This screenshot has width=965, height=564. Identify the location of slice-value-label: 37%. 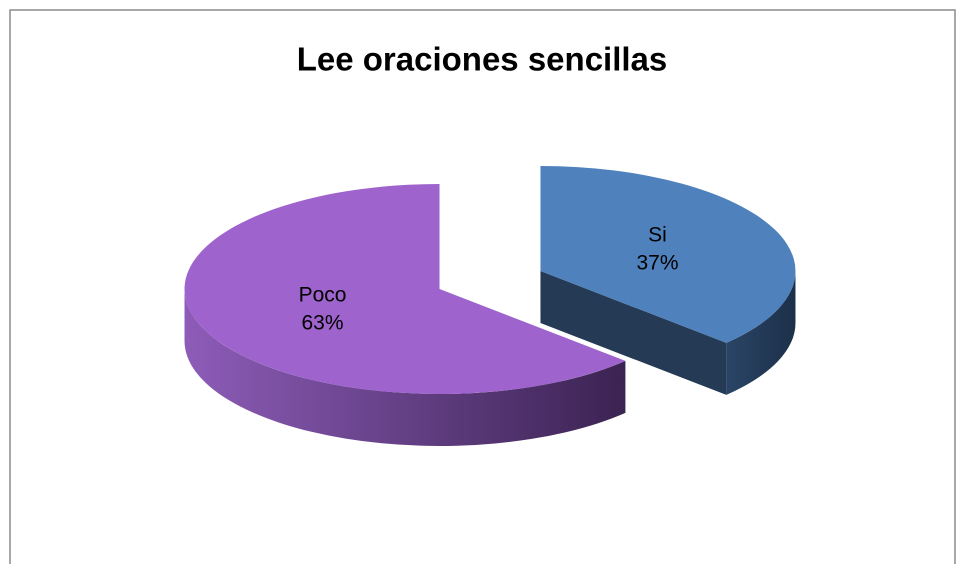
(657, 263).